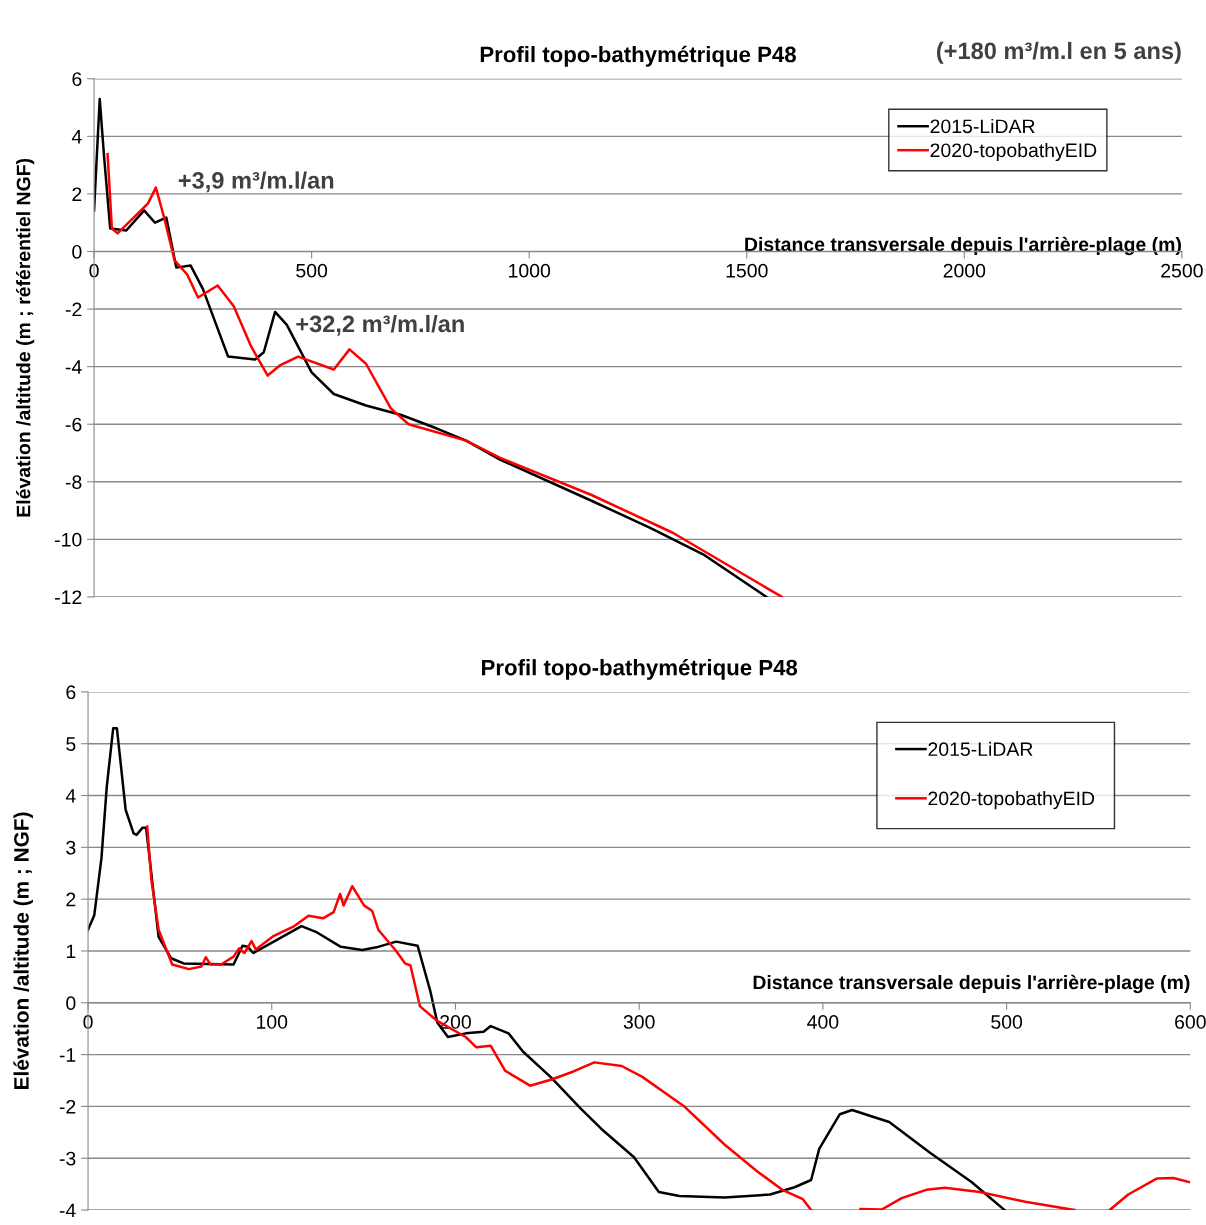 This screenshot has width=1206, height=1225. Describe the element at coordinates (25, 337) in the screenshot. I see `y-axis-title: Elévation /altitude (m ; référentiel NGF)` at that location.